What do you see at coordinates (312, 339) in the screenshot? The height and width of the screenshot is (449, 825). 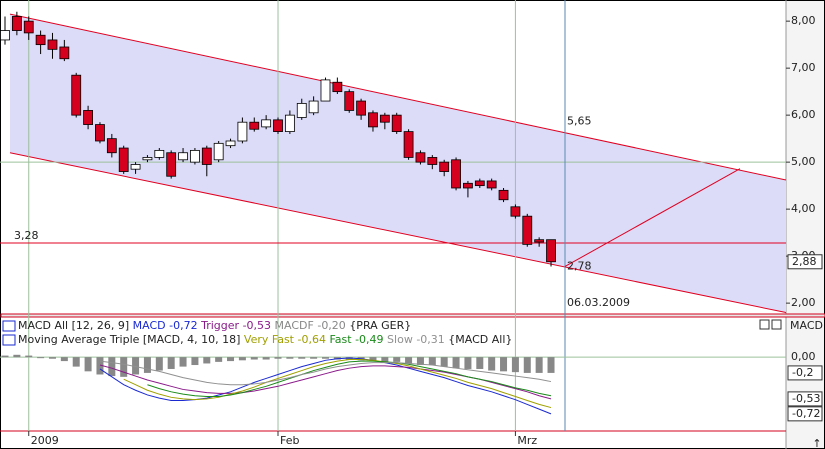 I see `legend-value: -0,64` at bounding box center [312, 339].